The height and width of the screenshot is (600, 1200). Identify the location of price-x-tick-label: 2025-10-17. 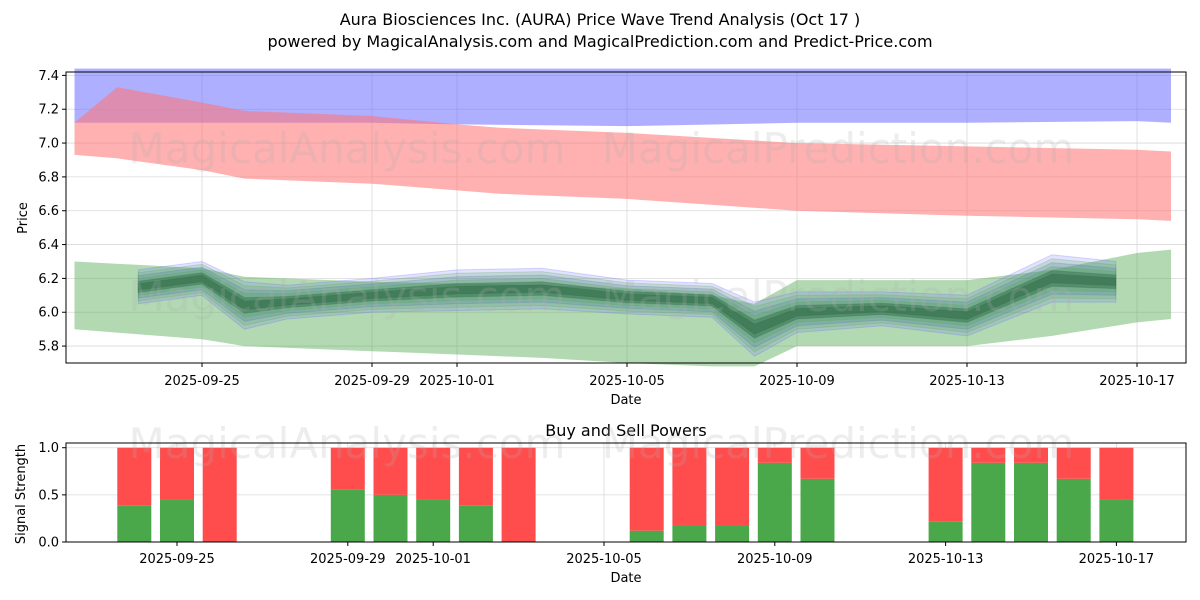
(1137, 381).